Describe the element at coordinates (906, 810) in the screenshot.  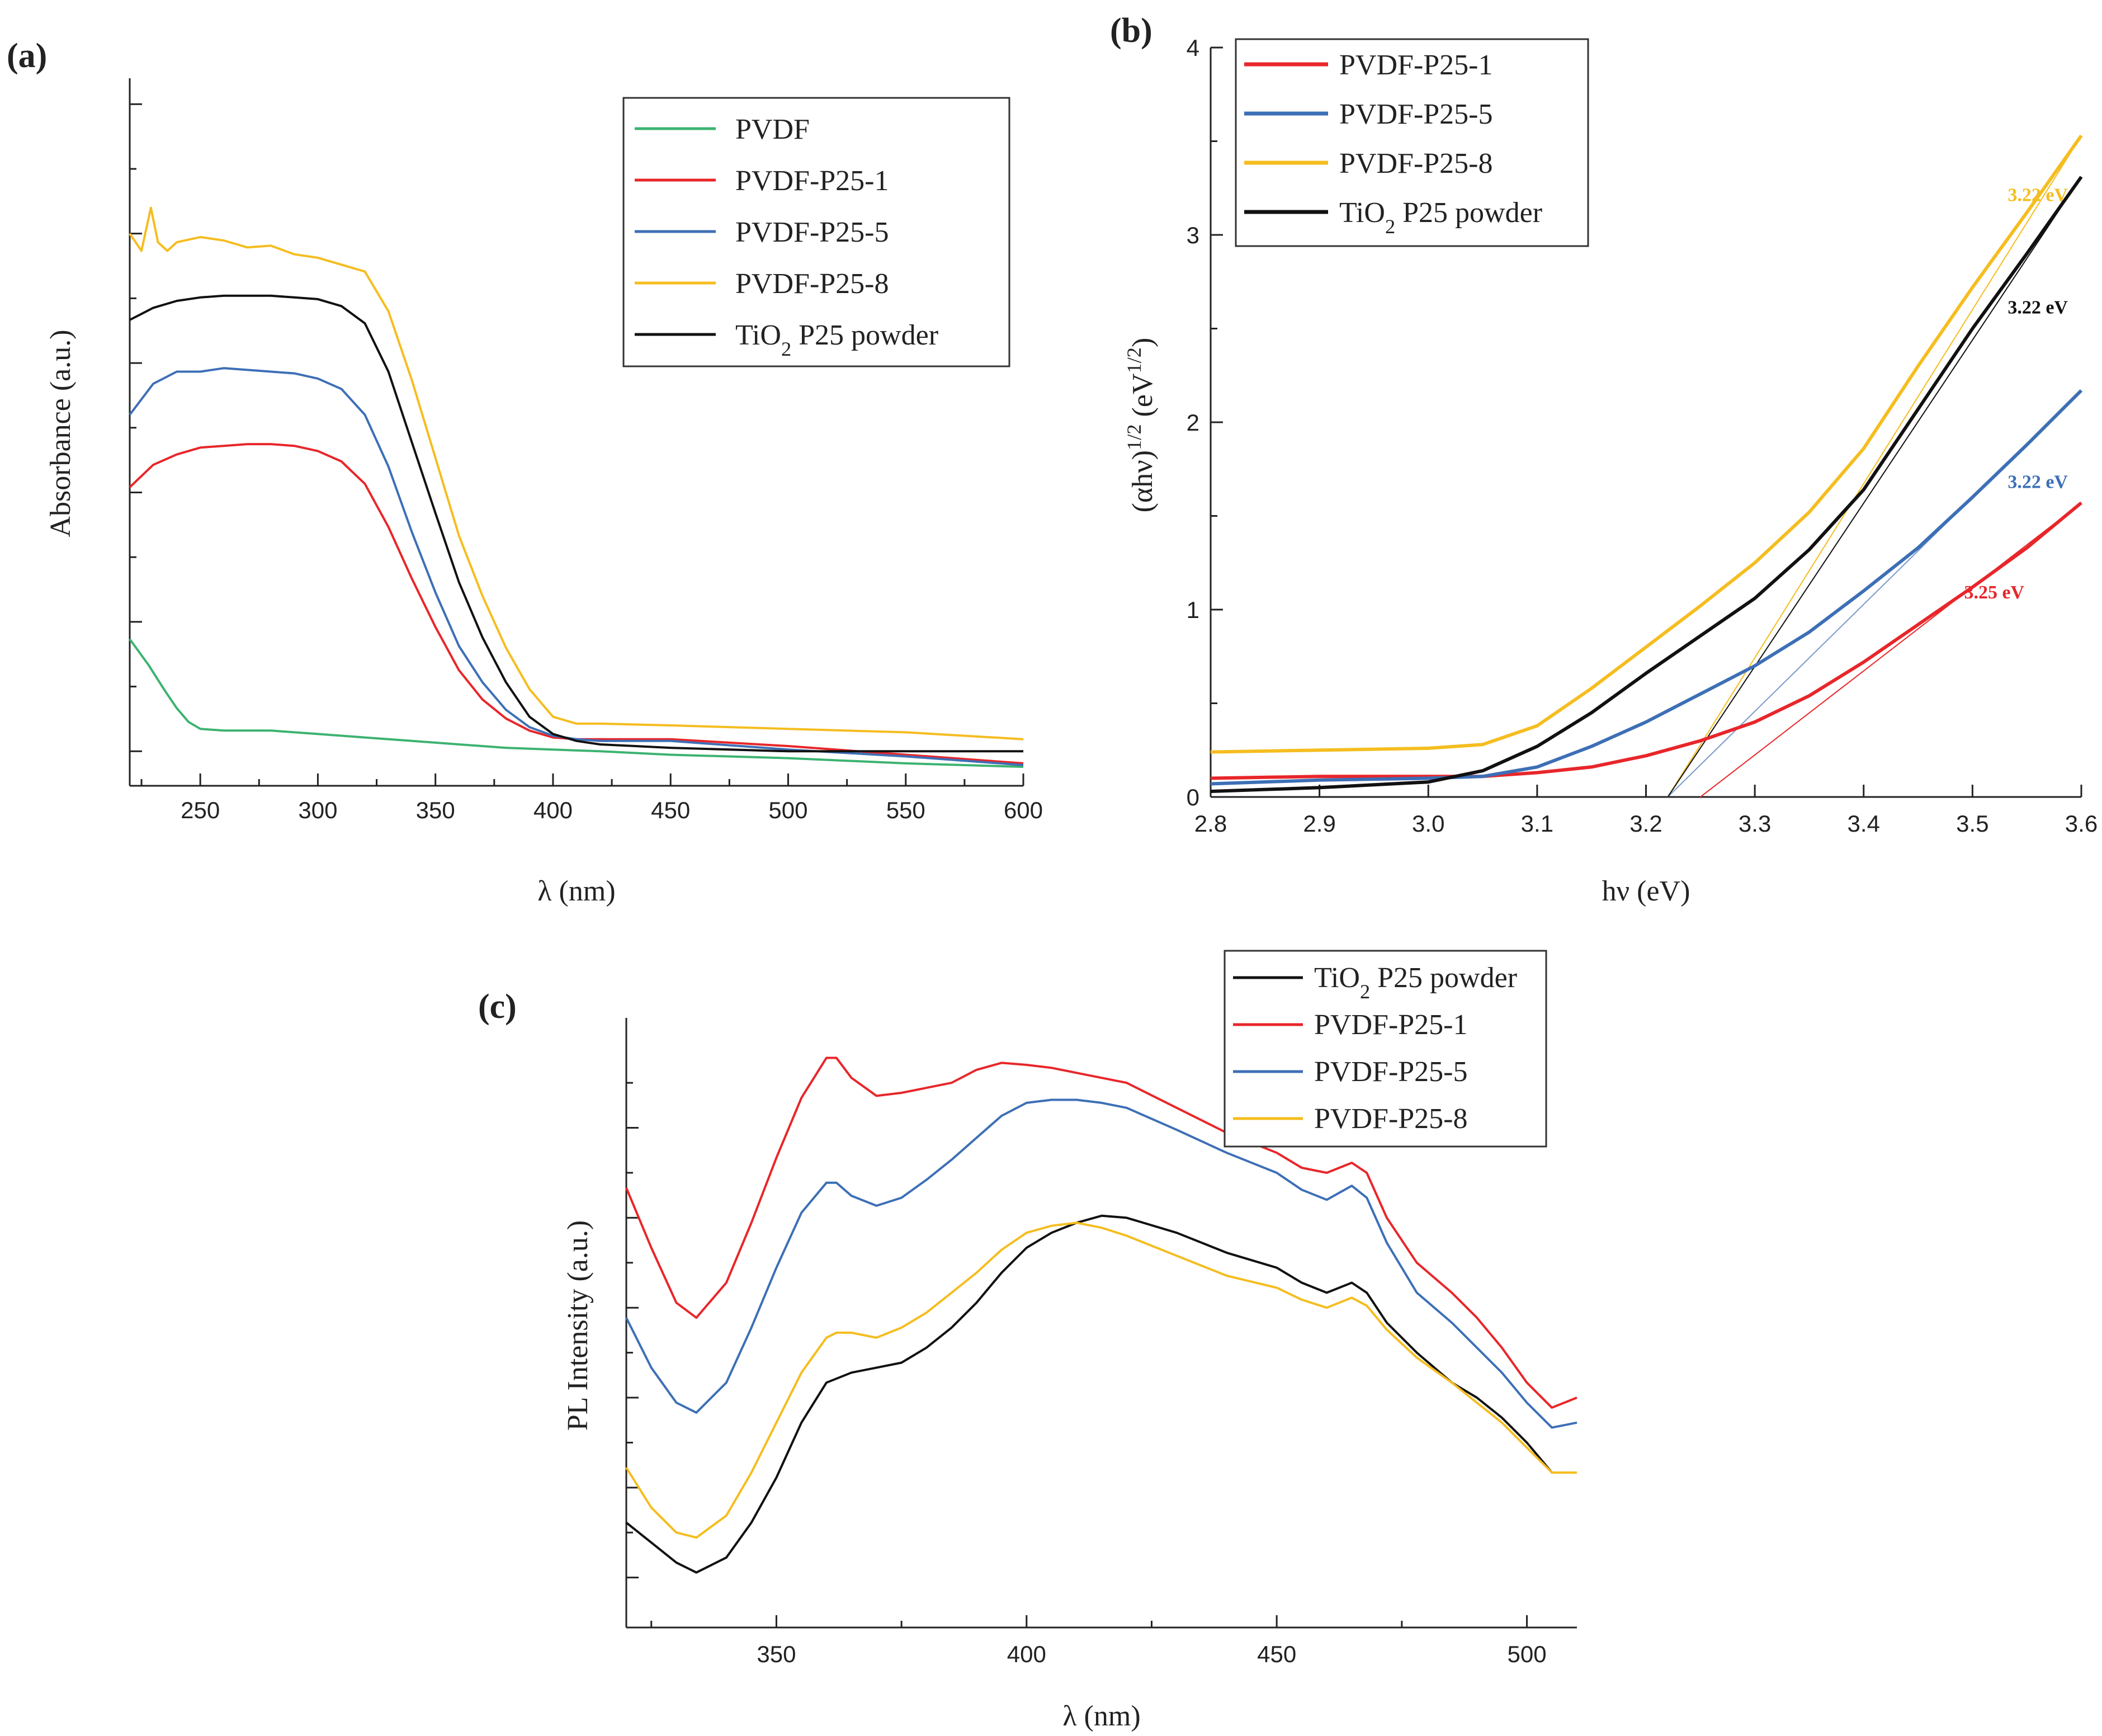
I see `a-x-tick-label: 550` at that location.